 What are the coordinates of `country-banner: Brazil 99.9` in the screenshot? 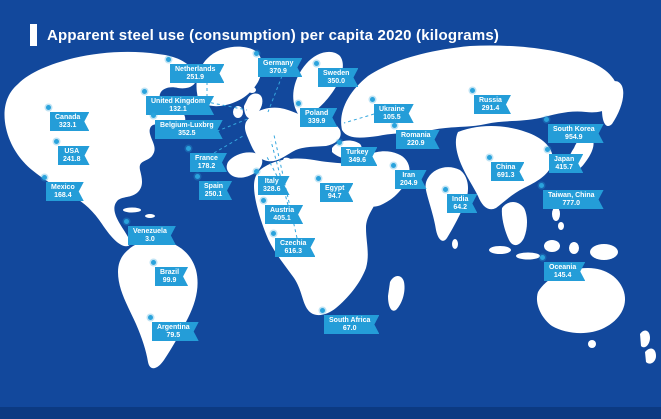 It's located at (171, 276).